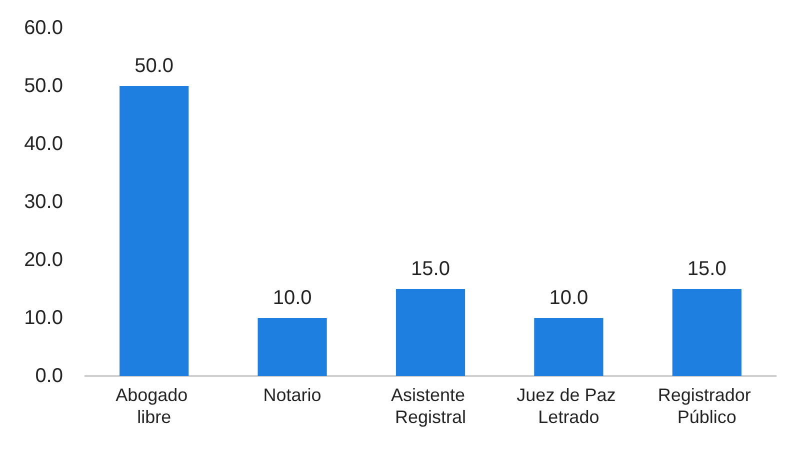 The height and width of the screenshot is (454, 788). What do you see at coordinates (154, 66) in the screenshot?
I see `data-label: 50.0` at bounding box center [154, 66].